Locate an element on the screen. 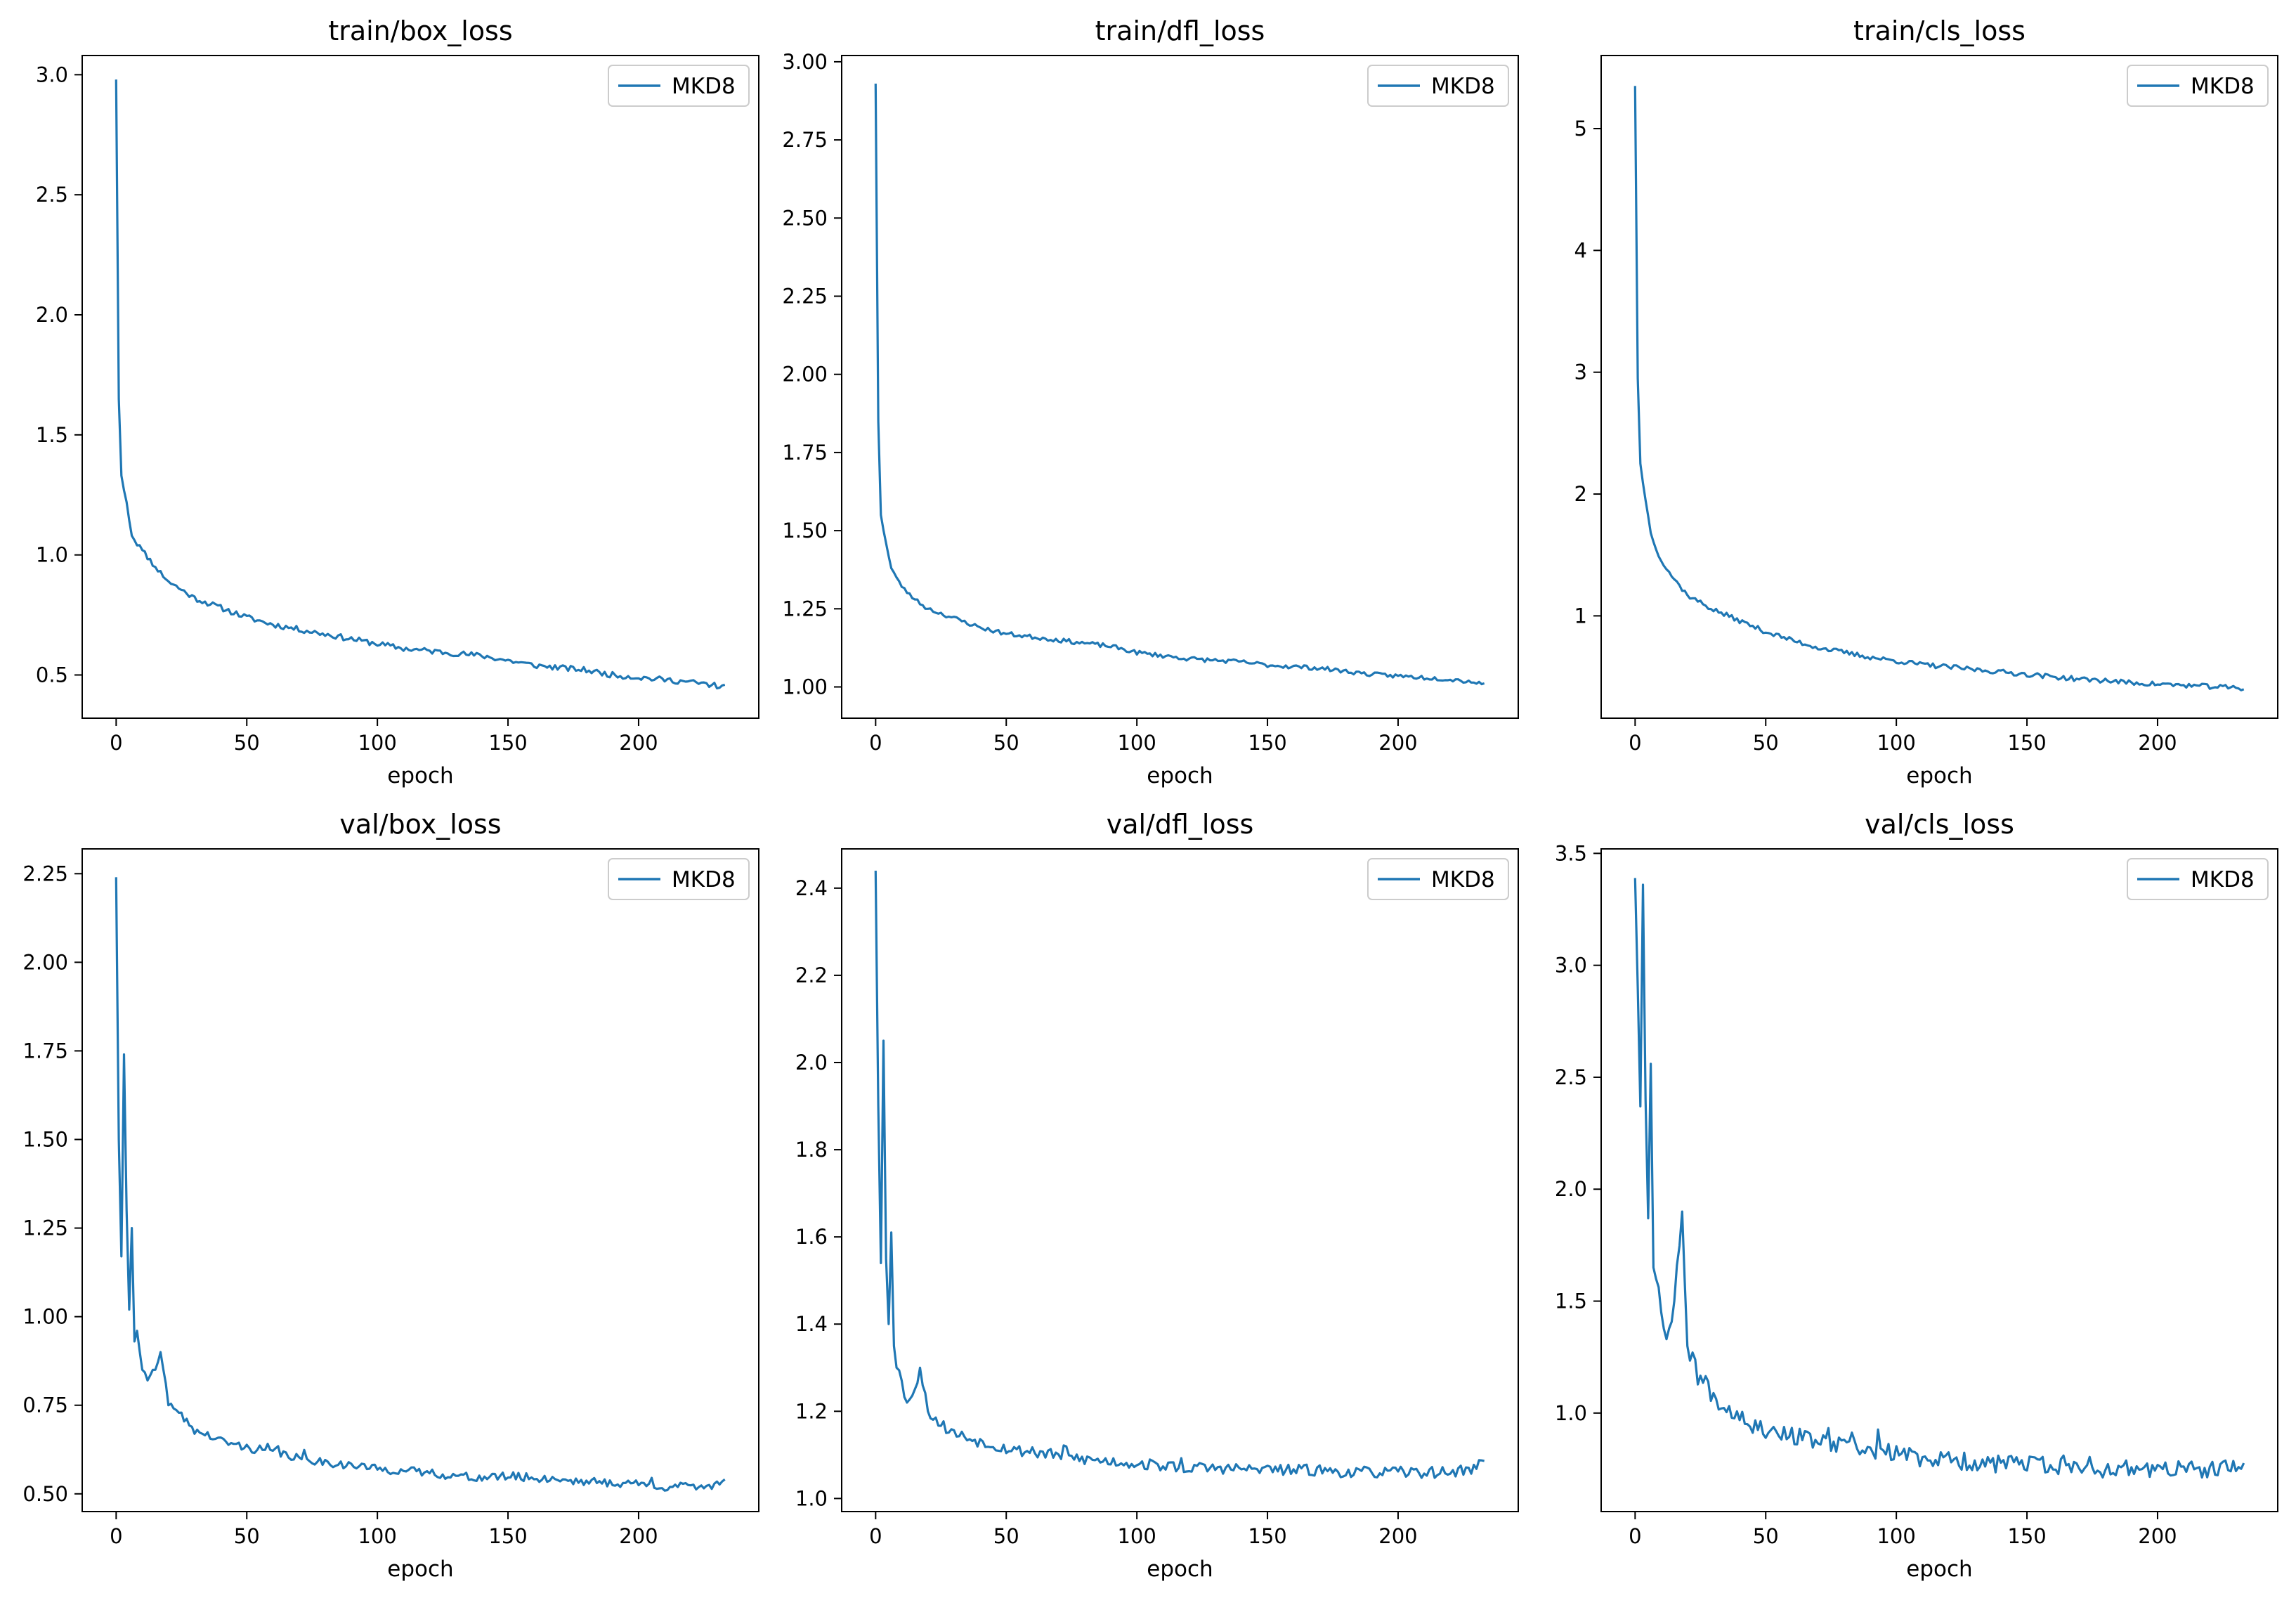 The image size is (2296, 1598). chart-title: val/dfl_loss is located at coordinates (1180, 825).